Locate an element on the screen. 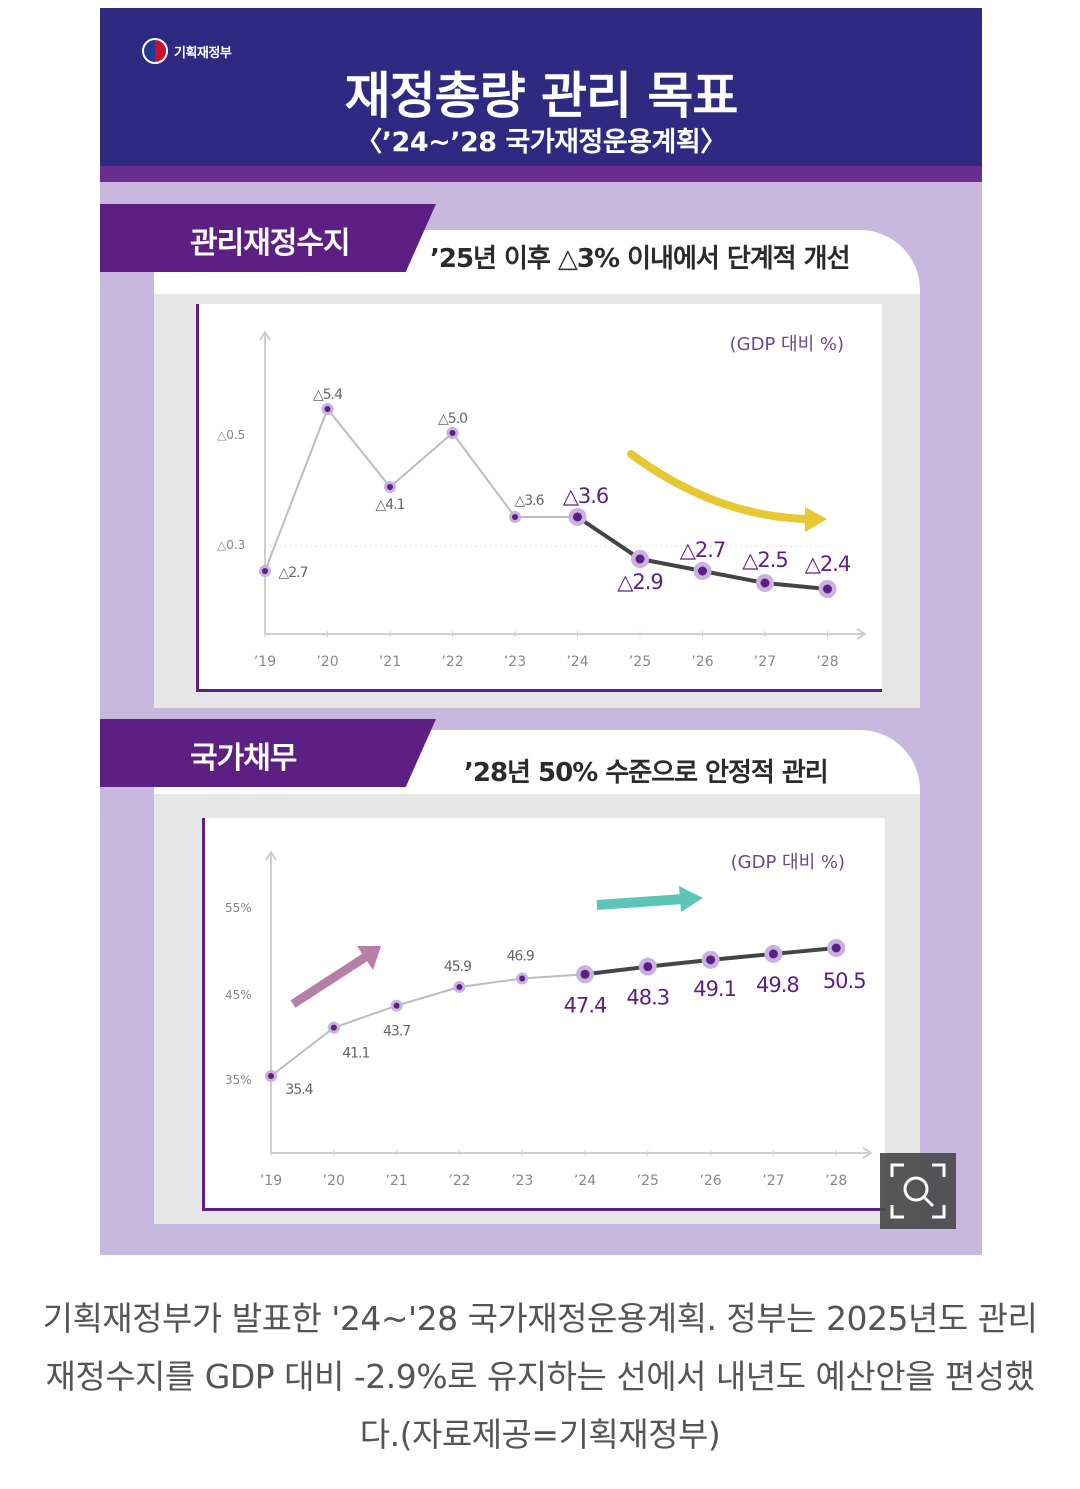 This screenshot has width=1080, height=1489. data-label: 48.3 is located at coordinates (647, 998).